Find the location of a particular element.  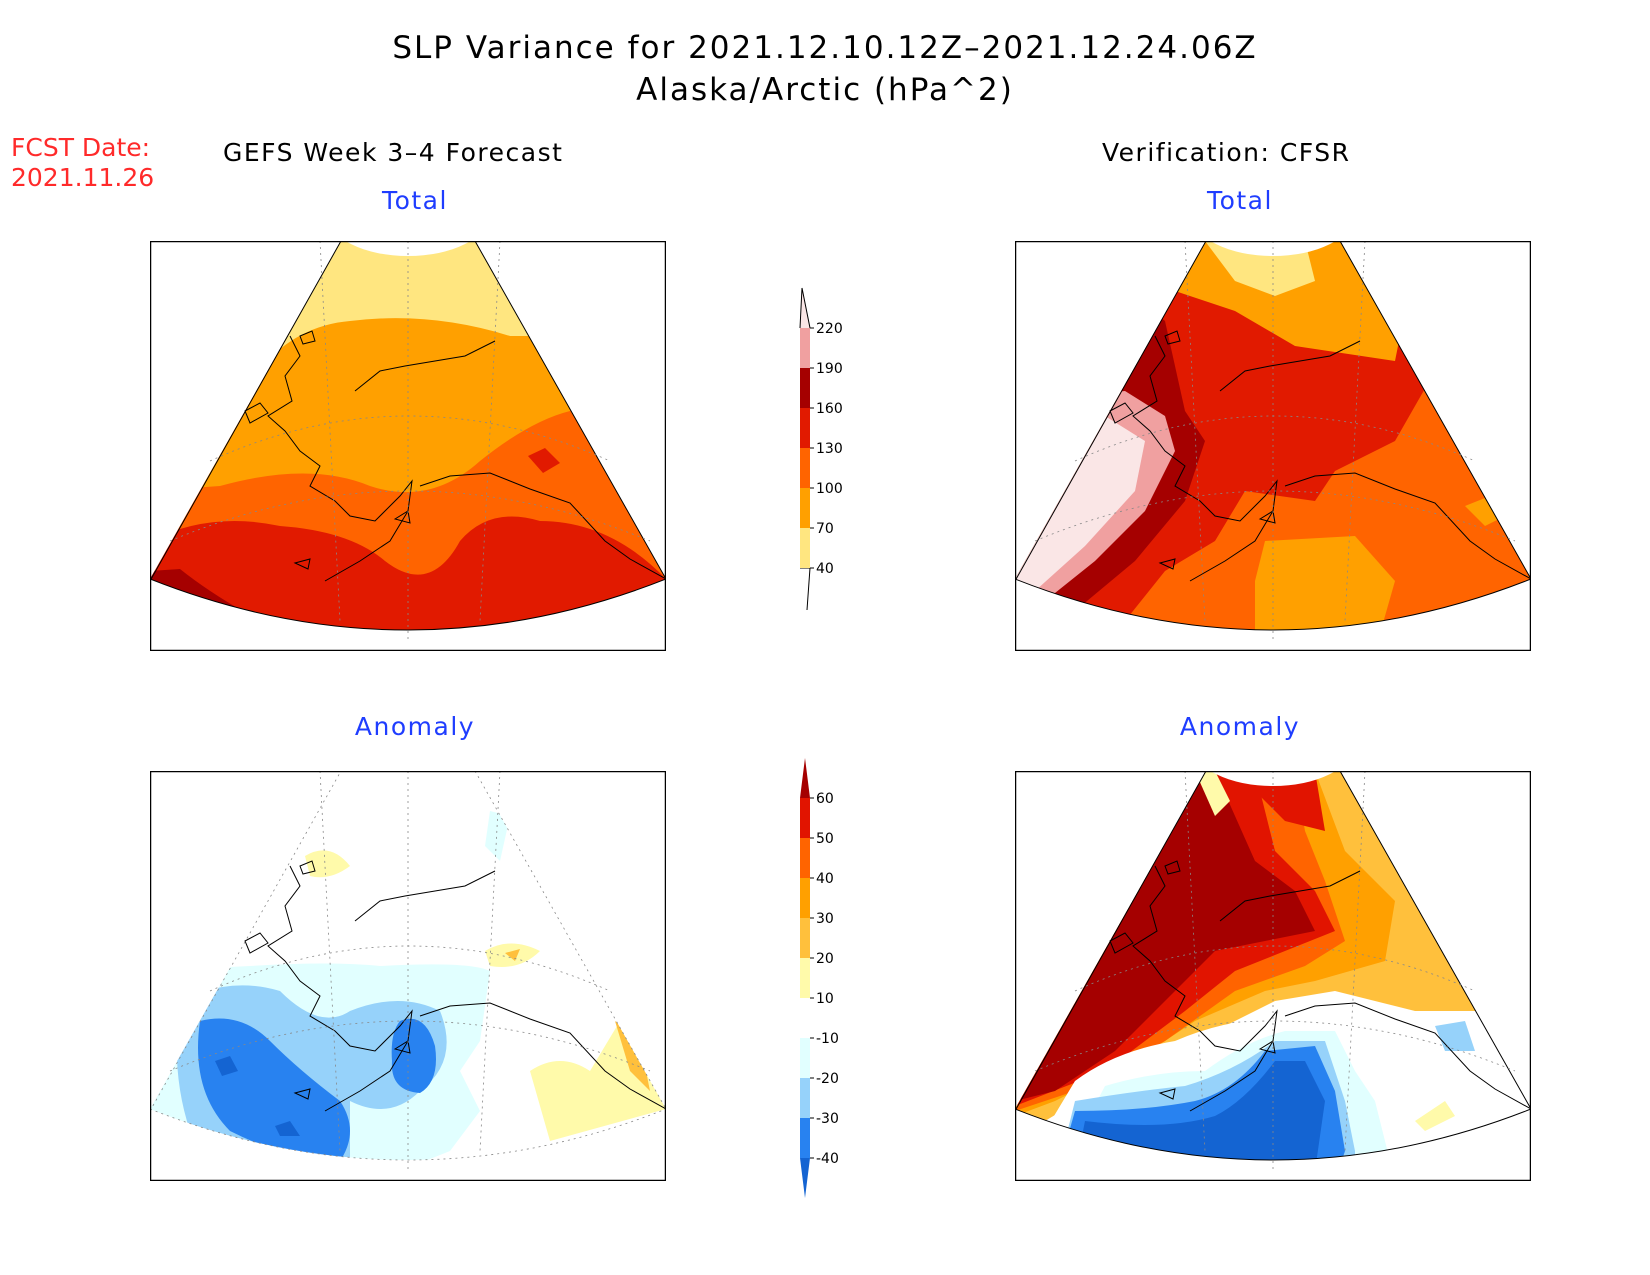

forecast-column-heading: GEFS Week 3–4 Forecast is located at coordinates (393, 152).